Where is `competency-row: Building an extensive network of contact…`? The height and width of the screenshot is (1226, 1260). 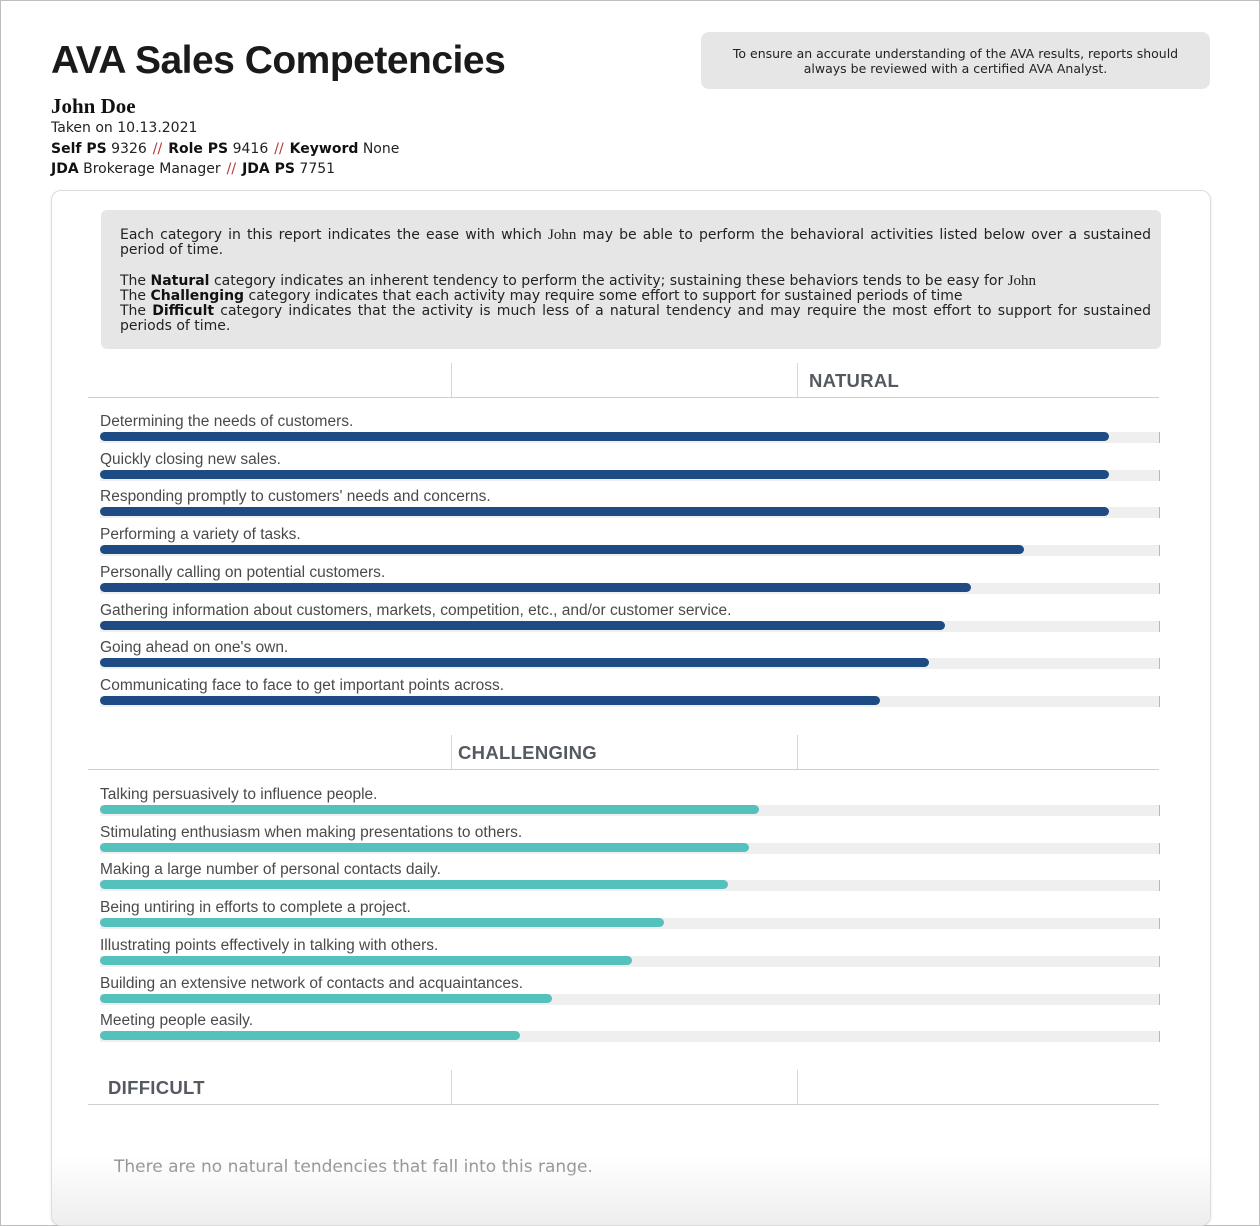 competency-row: Building an extensive network of contact… is located at coordinates (630, 992).